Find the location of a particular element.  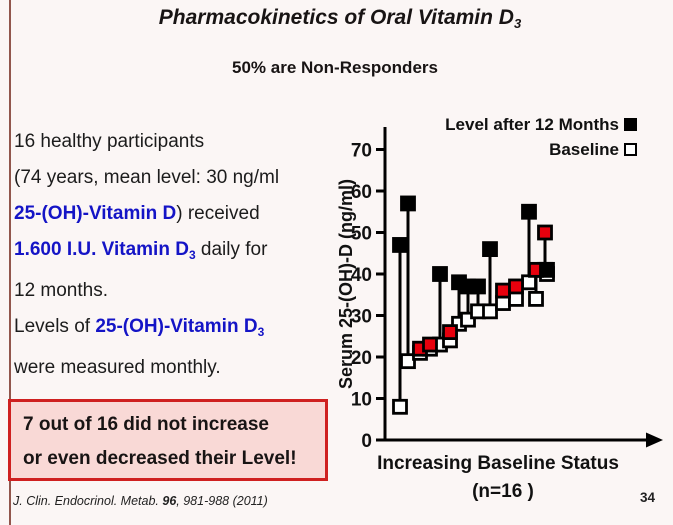

y-tick-label: 50 is located at coordinates (361, 234).